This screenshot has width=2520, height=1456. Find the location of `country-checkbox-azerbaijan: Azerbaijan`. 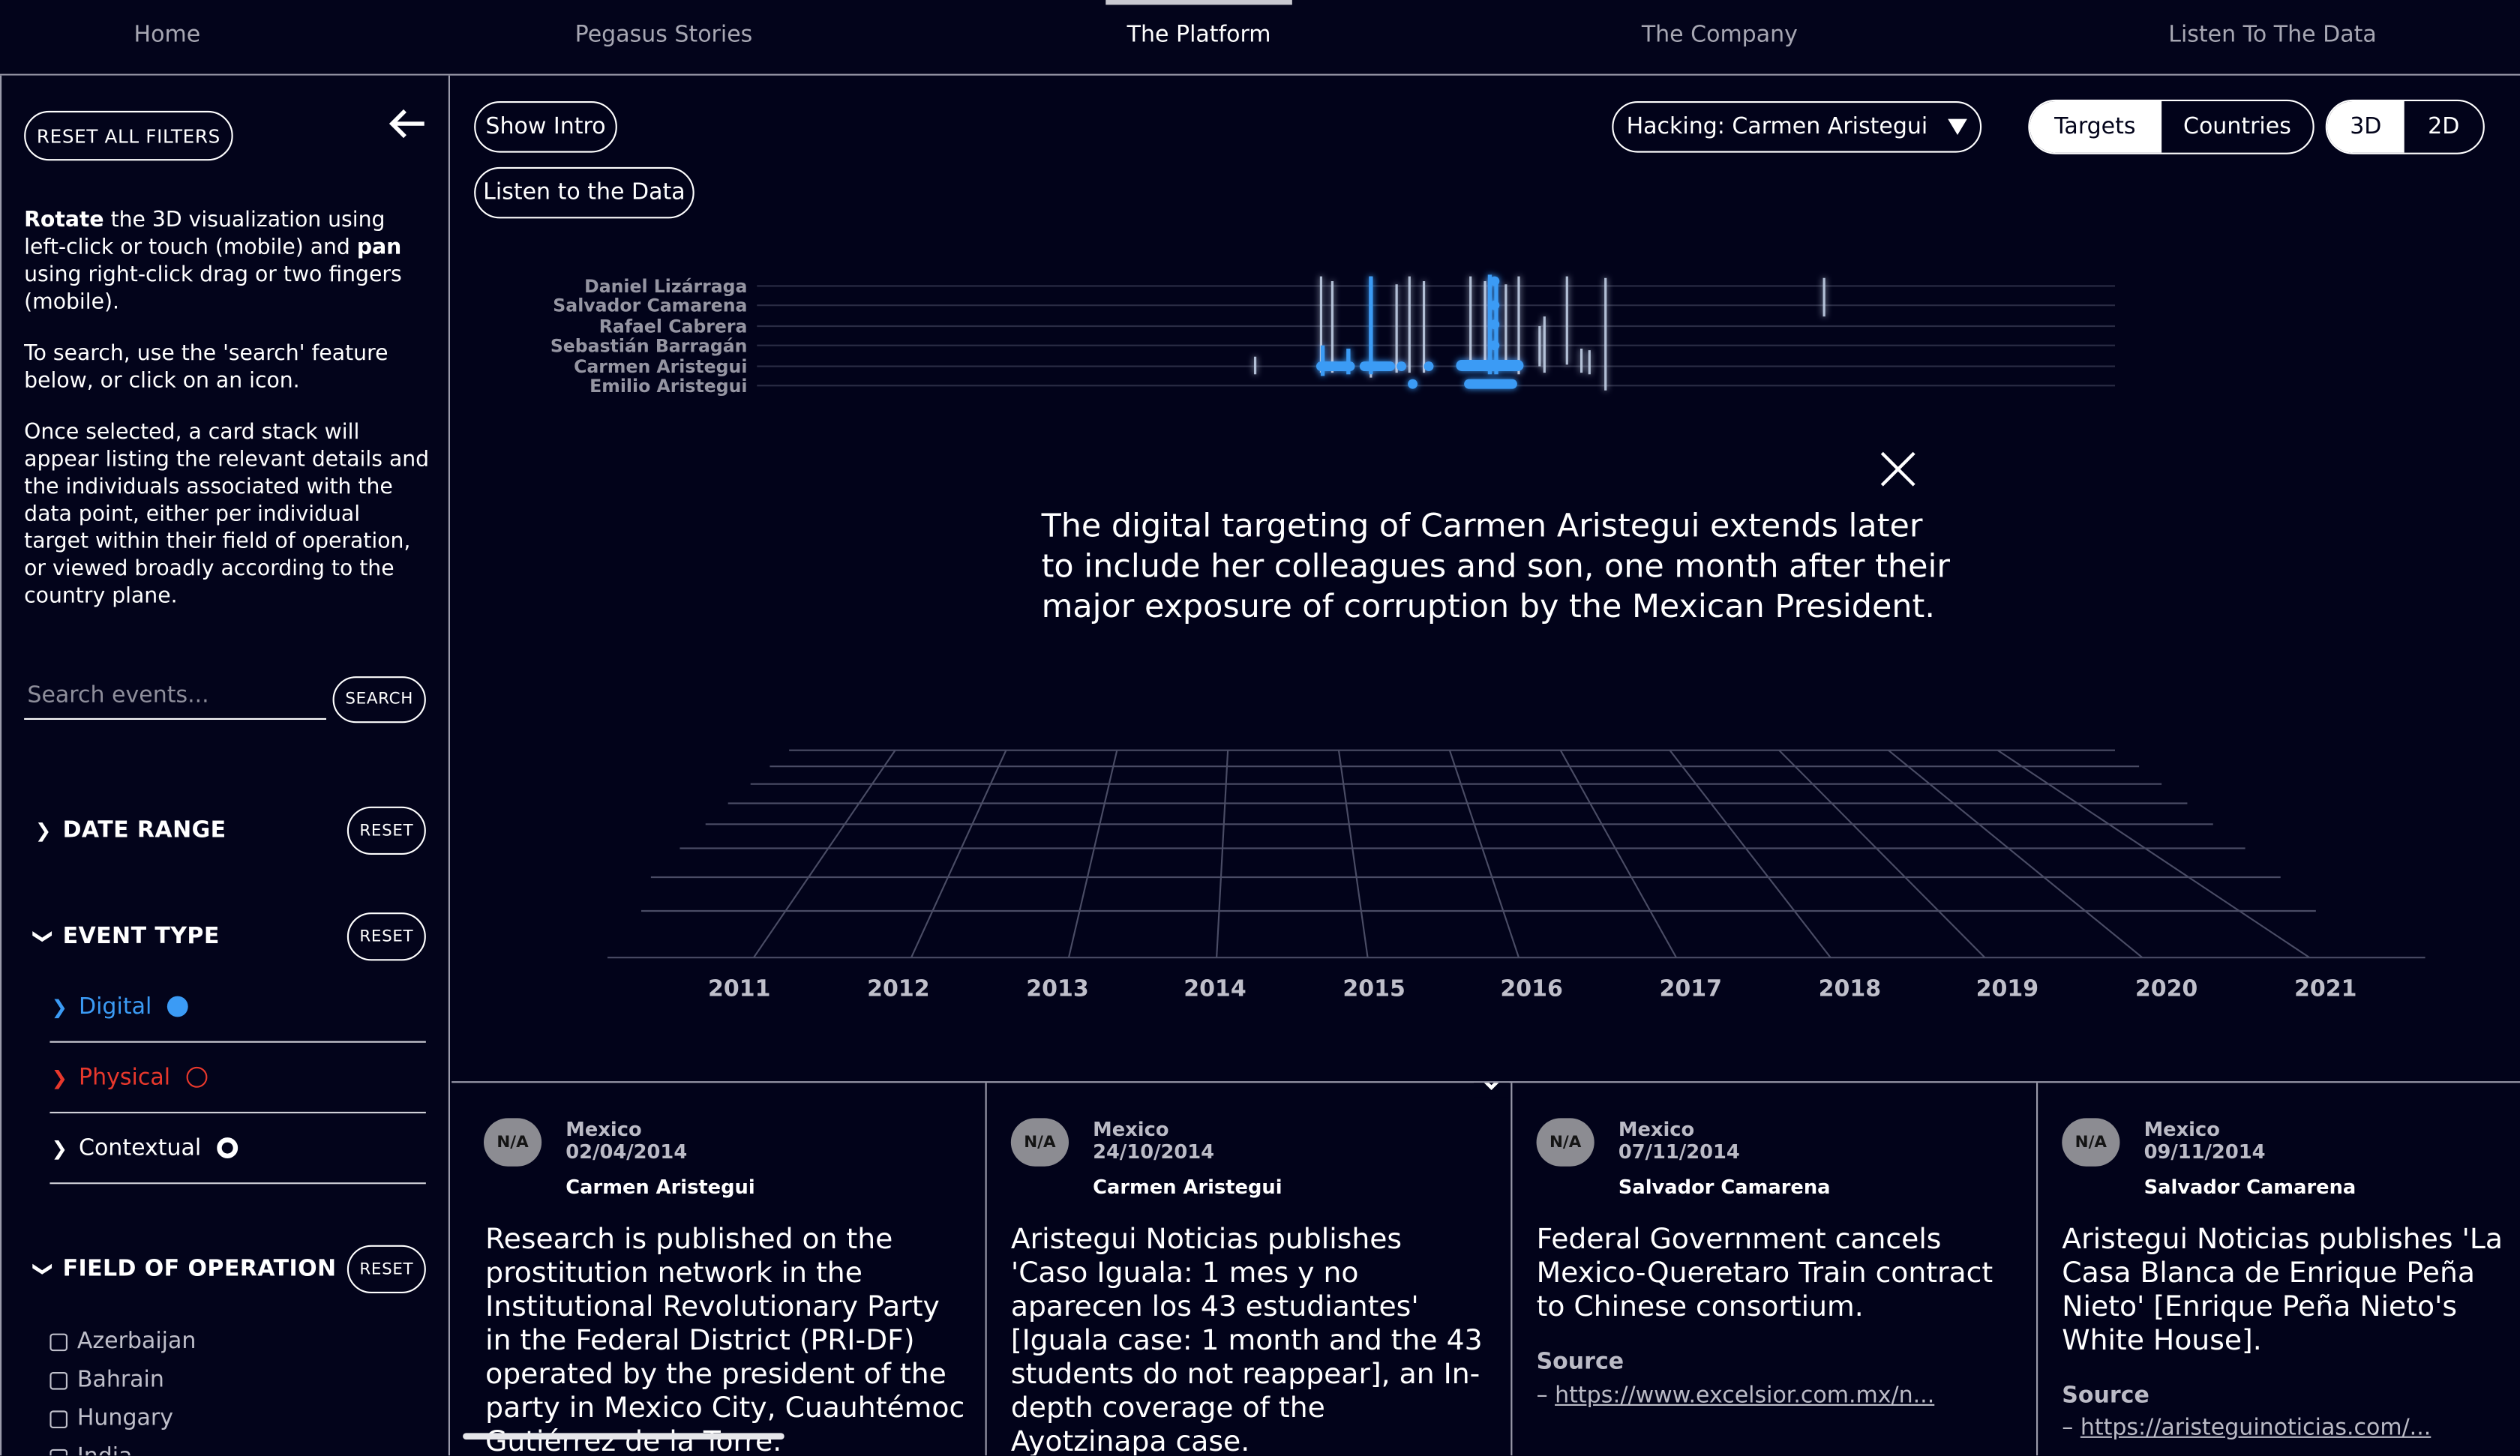

country-checkbox-azerbaijan: Azerbaijan is located at coordinates (123, 1341).